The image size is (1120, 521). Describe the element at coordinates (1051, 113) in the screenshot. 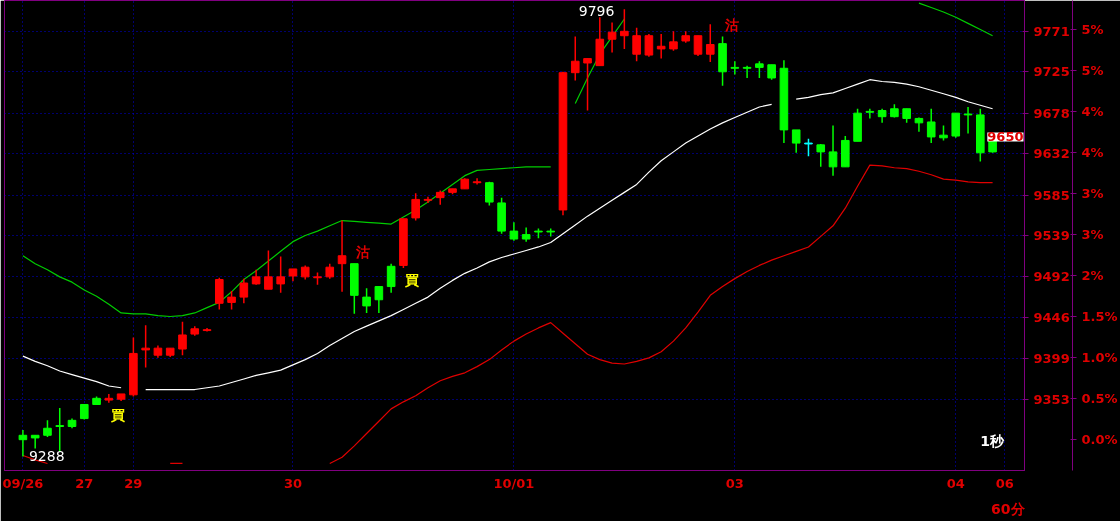

I see `y-tick-label: 9678` at that location.